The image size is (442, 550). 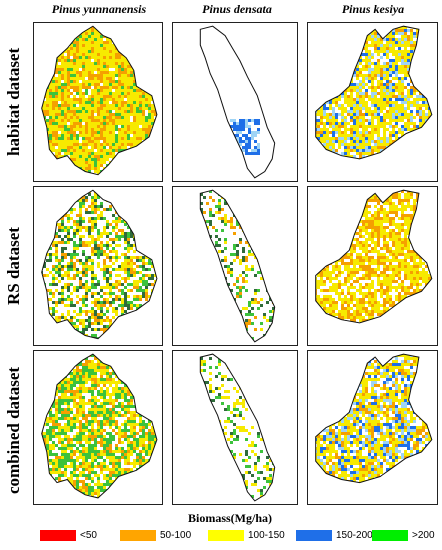 I want to click on legend-label-100-150: 100-150, so click(x=266, y=535).